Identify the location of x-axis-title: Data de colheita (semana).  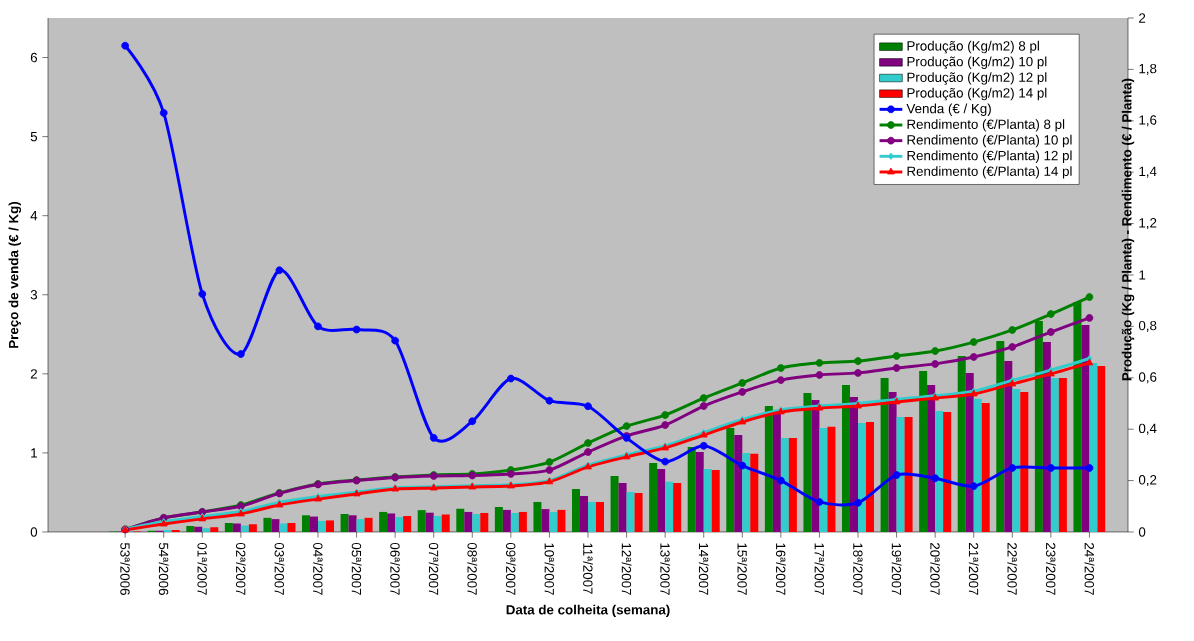
(588, 611).